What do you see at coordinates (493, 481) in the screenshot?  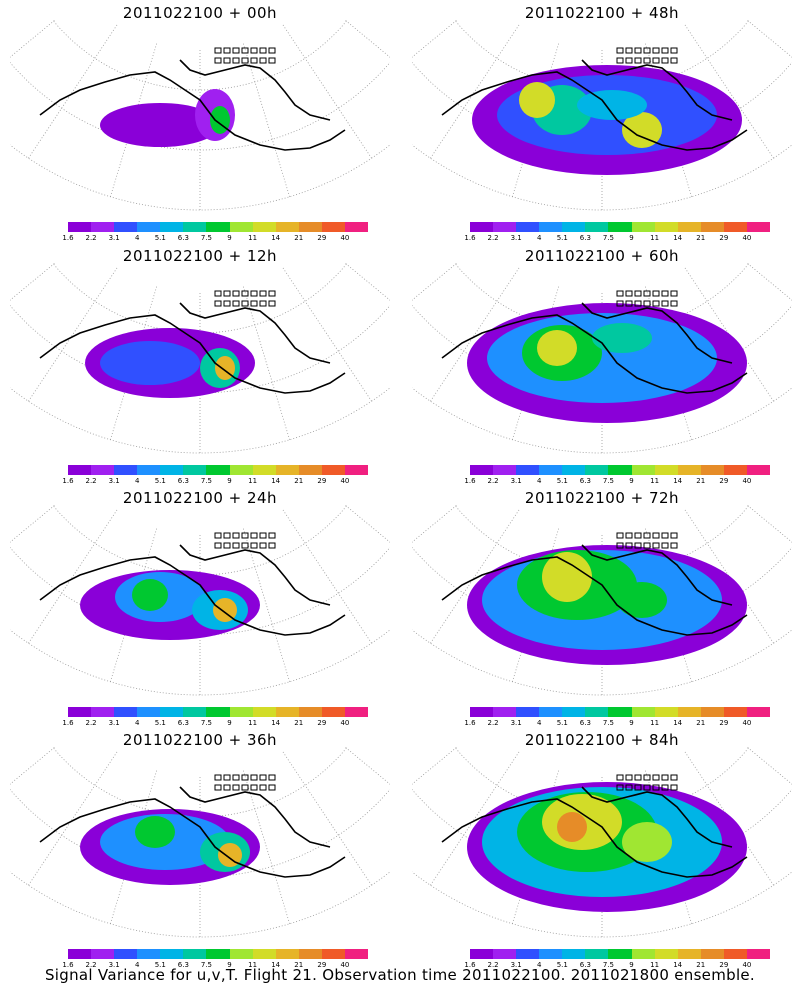 I see `colorbar-tick-label: 2.2` at bounding box center [493, 481].